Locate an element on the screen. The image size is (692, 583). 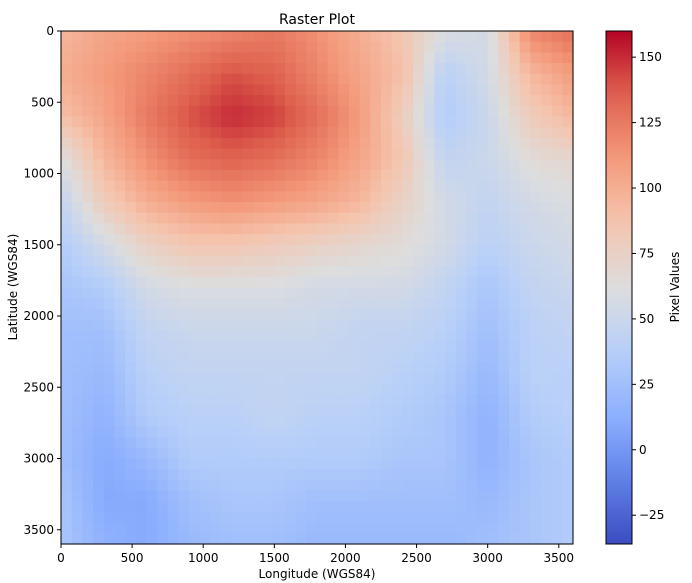
colorbar-tick-label: 100 is located at coordinates (650, 188).